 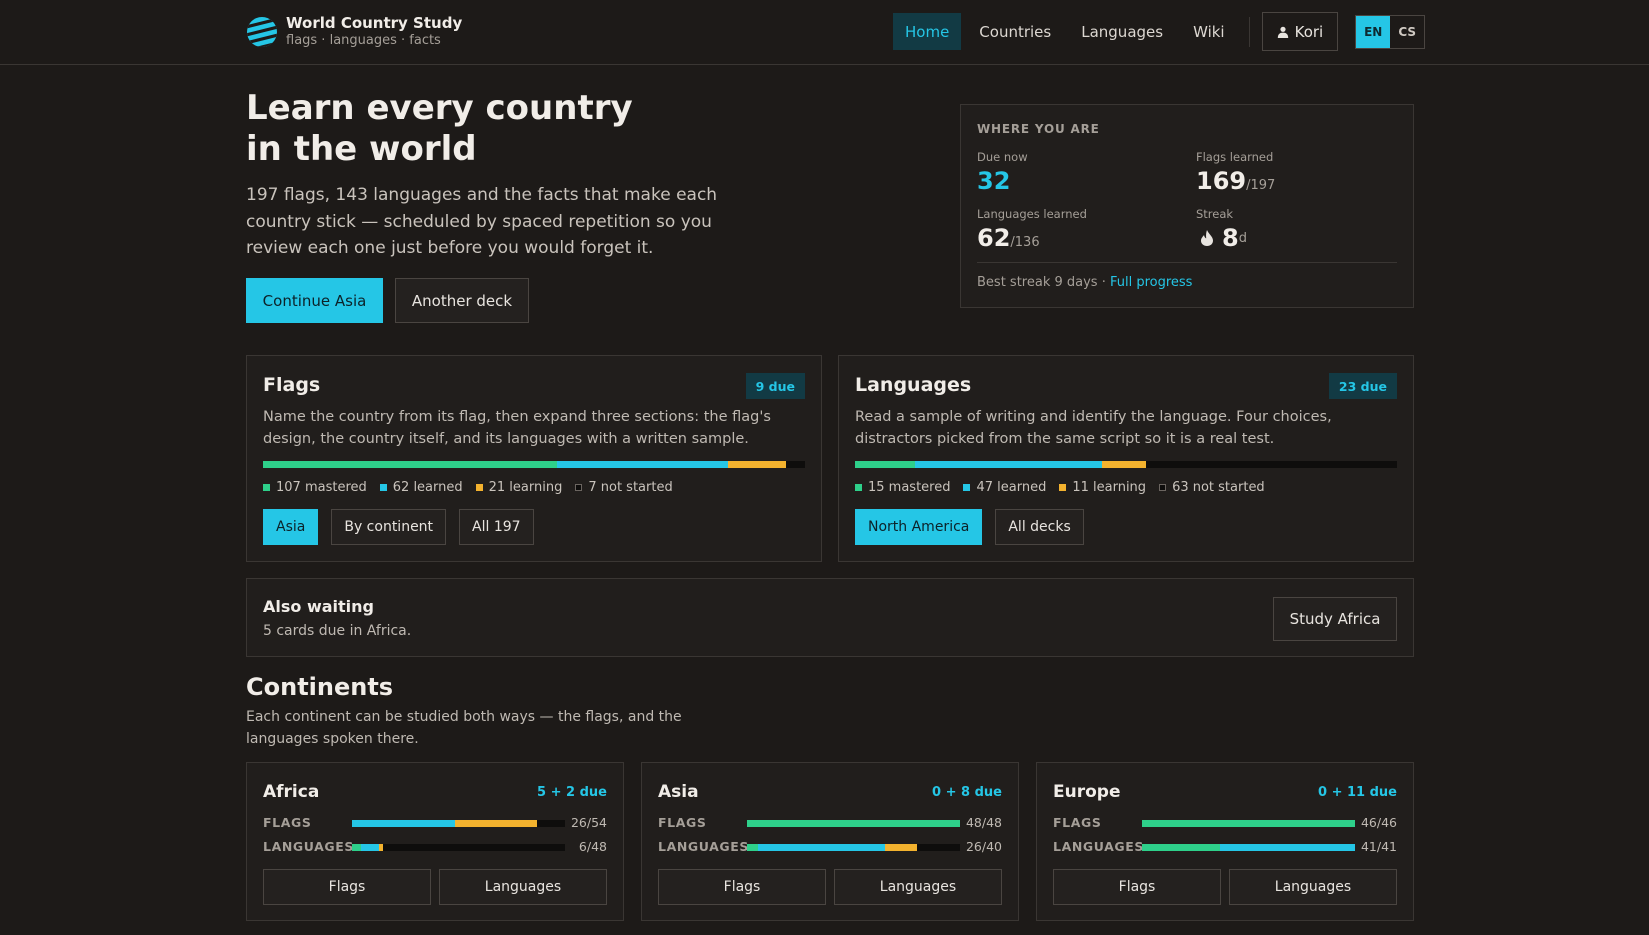 What do you see at coordinates (496, 527) in the screenshot?
I see `chip-all-197: All 197` at bounding box center [496, 527].